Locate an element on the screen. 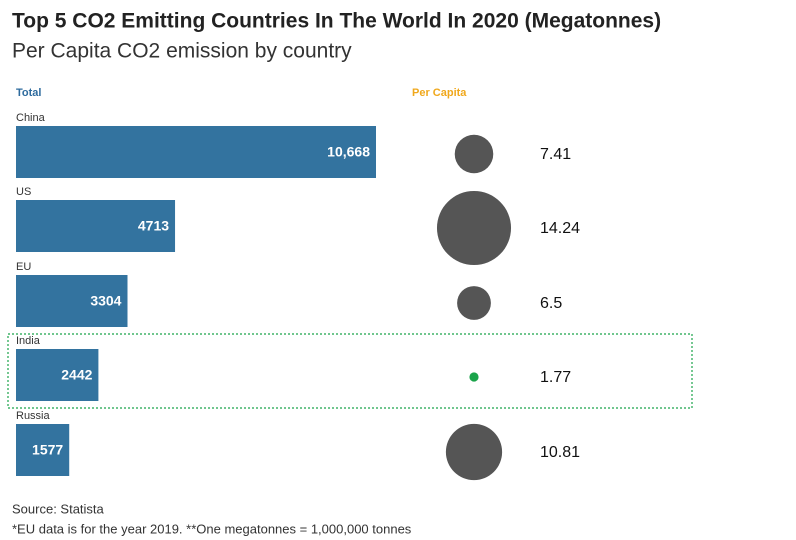 The height and width of the screenshot is (540, 796). chart-subtitle: Per Capita CO2 emission by country is located at coordinates (182, 51).